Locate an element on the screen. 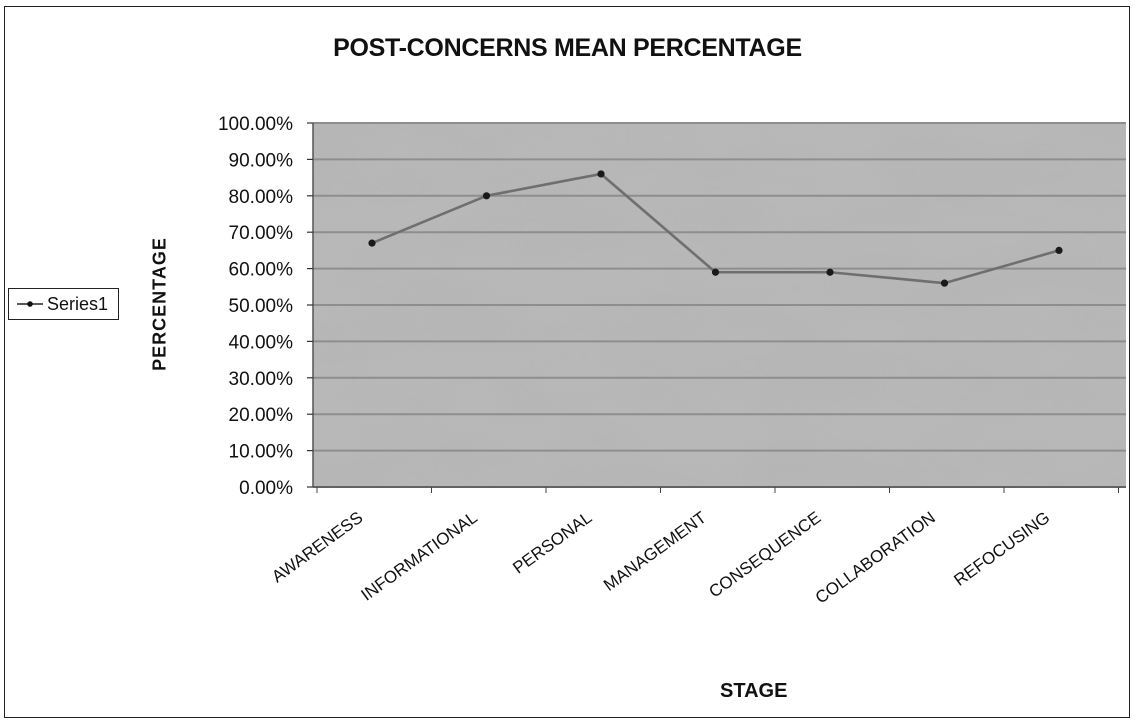  x-tick-label: PERSONAL is located at coordinates (552, 543).